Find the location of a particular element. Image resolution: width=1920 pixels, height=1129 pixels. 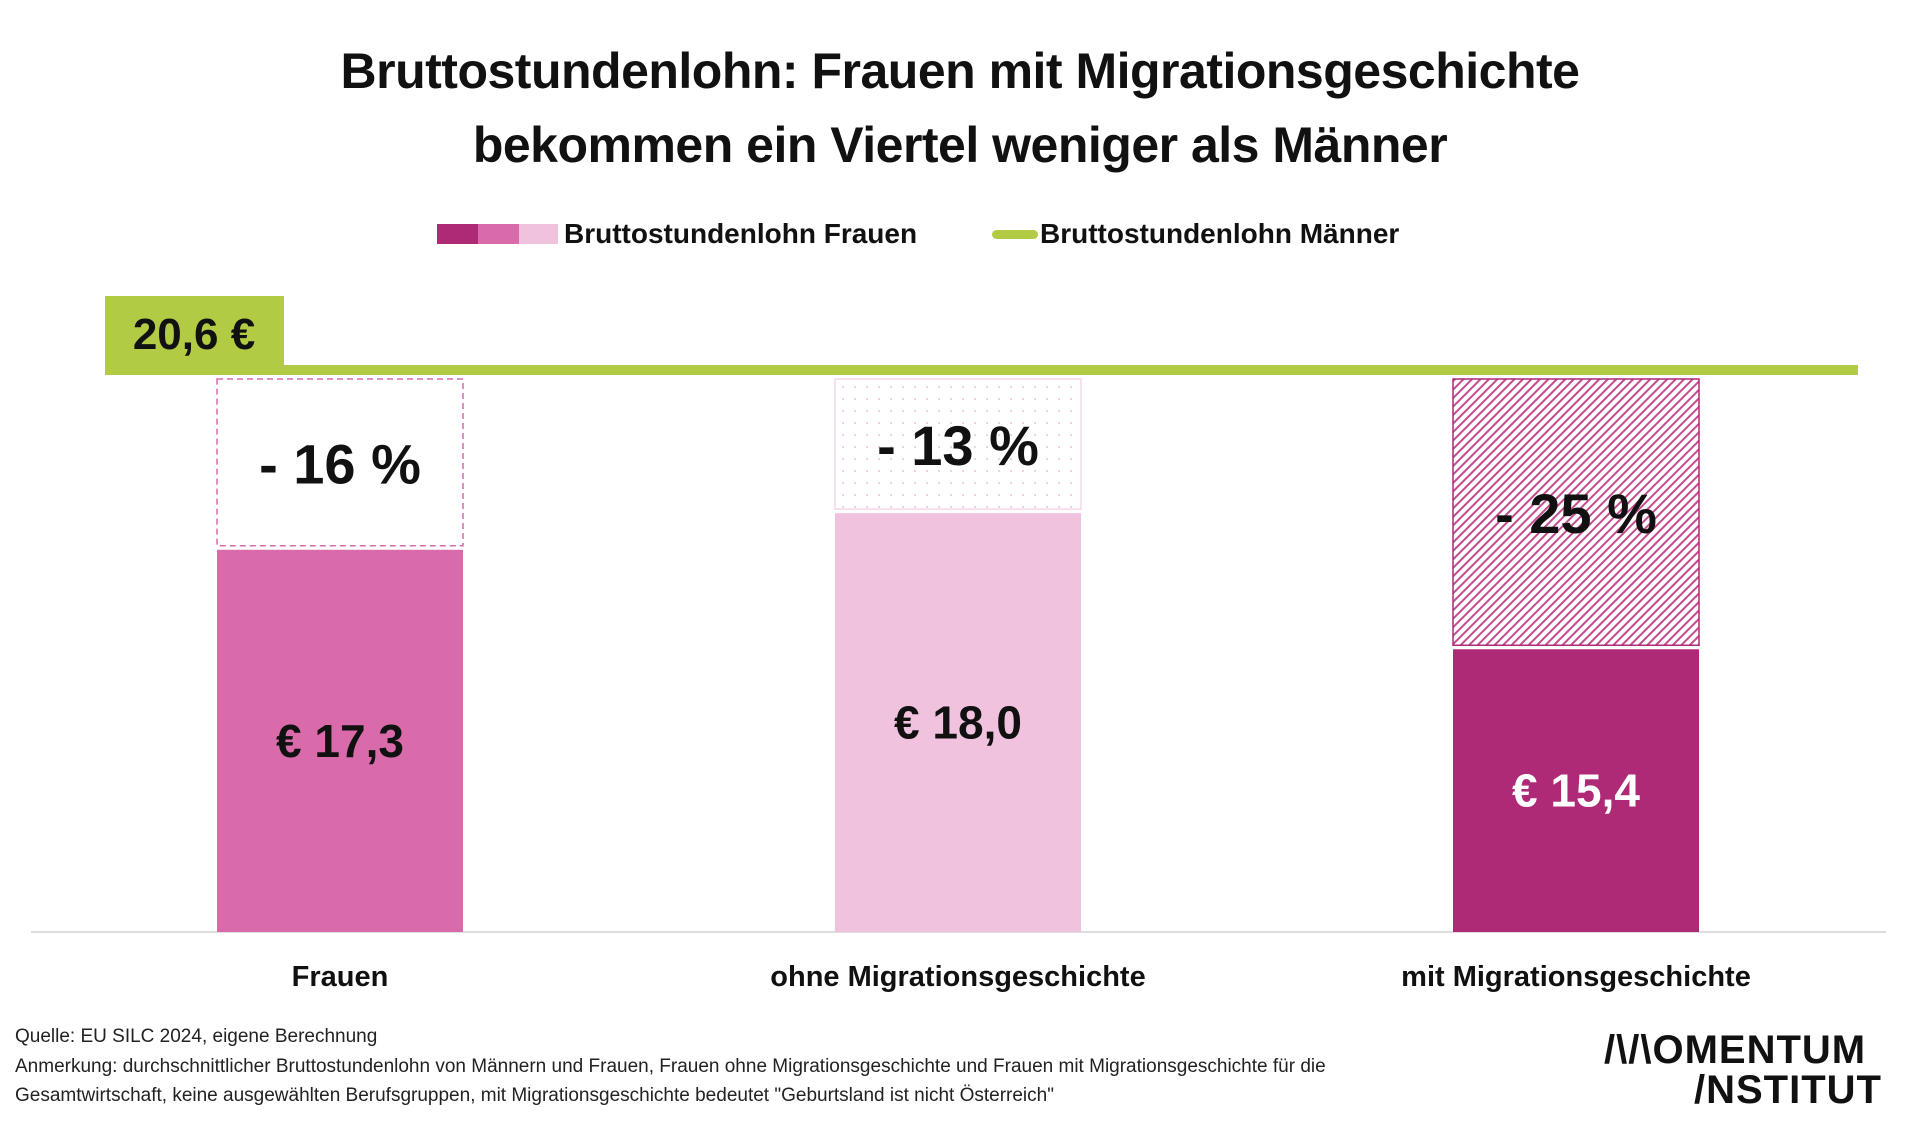

legend-label-women: Bruttostundenlohn Frauen is located at coordinates (741, 233).